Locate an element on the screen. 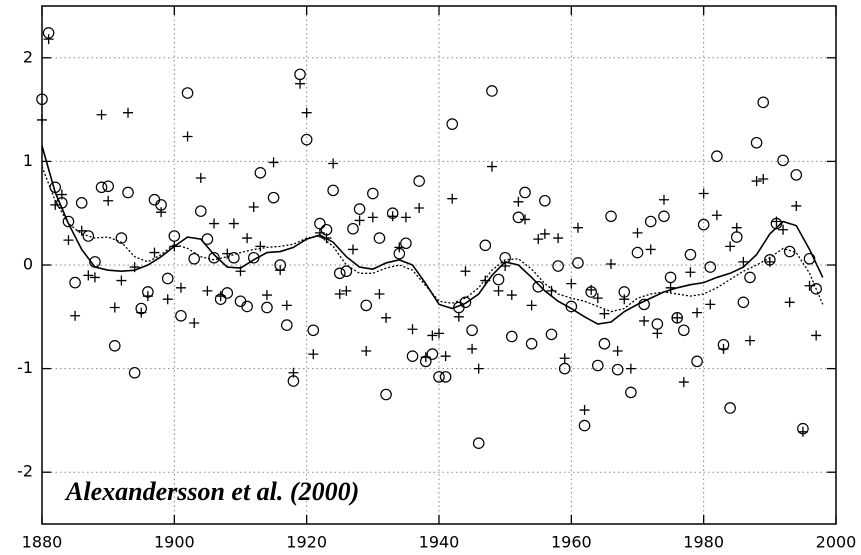  x-tick-label: 1940 is located at coordinates (439, 542).